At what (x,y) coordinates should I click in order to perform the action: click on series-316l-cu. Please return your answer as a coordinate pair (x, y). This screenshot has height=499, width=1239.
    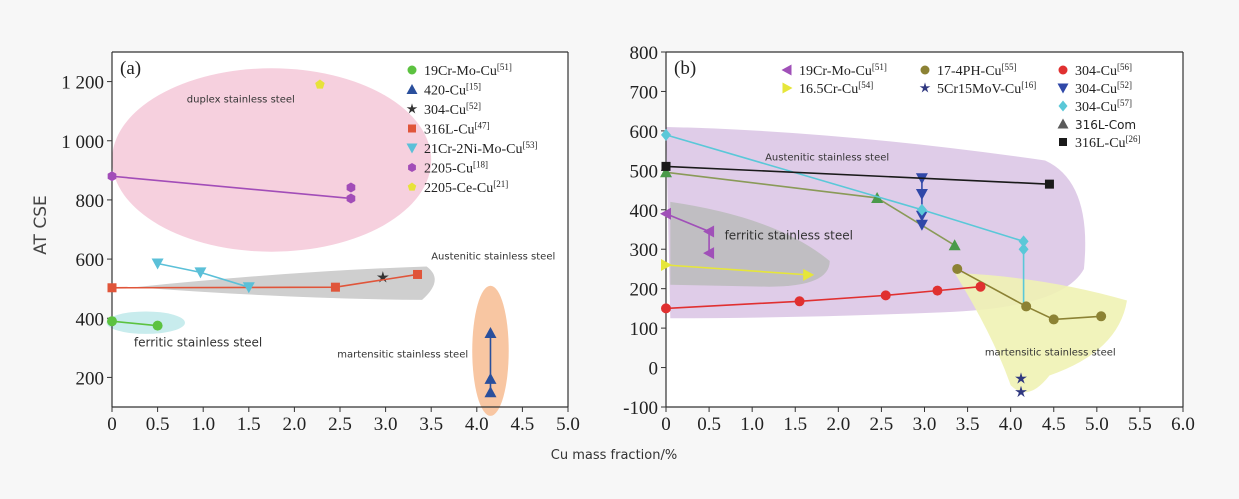
    Looking at the image, I should click on (265, 281).